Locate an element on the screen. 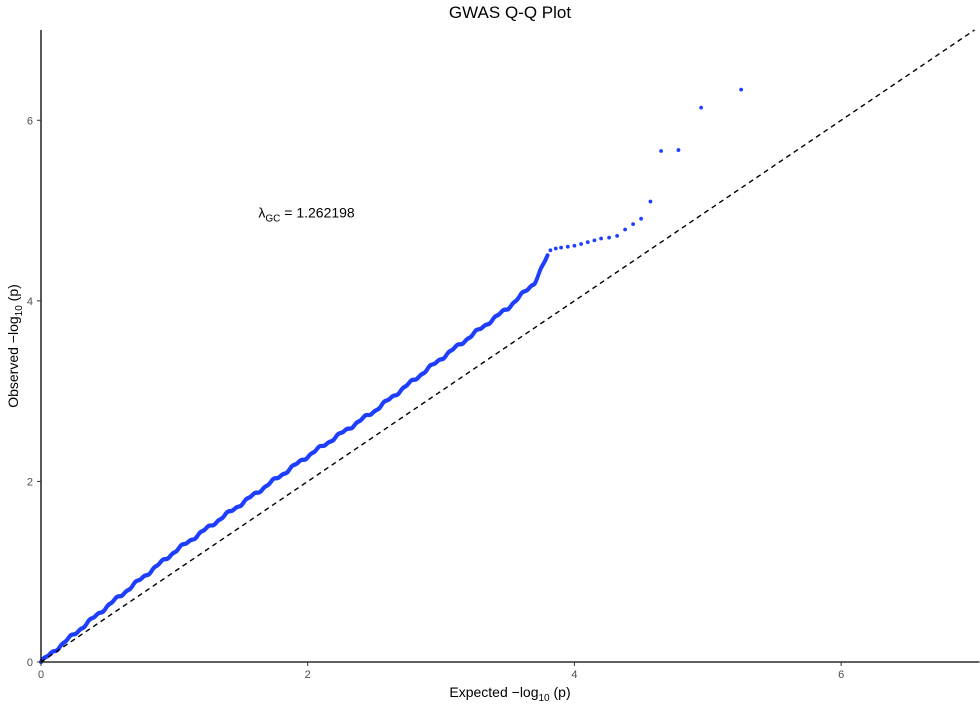 This screenshot has width=980, height=709. y-tick-label: 4 is located at coordinates (30, 302).